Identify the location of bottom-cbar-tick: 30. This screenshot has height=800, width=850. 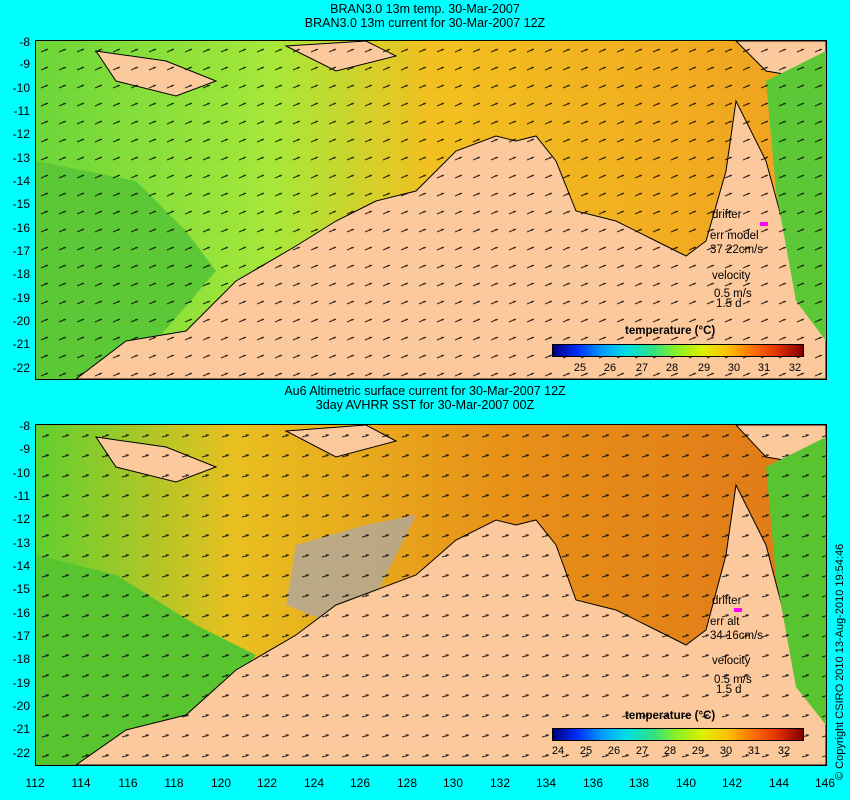
(726, 751).